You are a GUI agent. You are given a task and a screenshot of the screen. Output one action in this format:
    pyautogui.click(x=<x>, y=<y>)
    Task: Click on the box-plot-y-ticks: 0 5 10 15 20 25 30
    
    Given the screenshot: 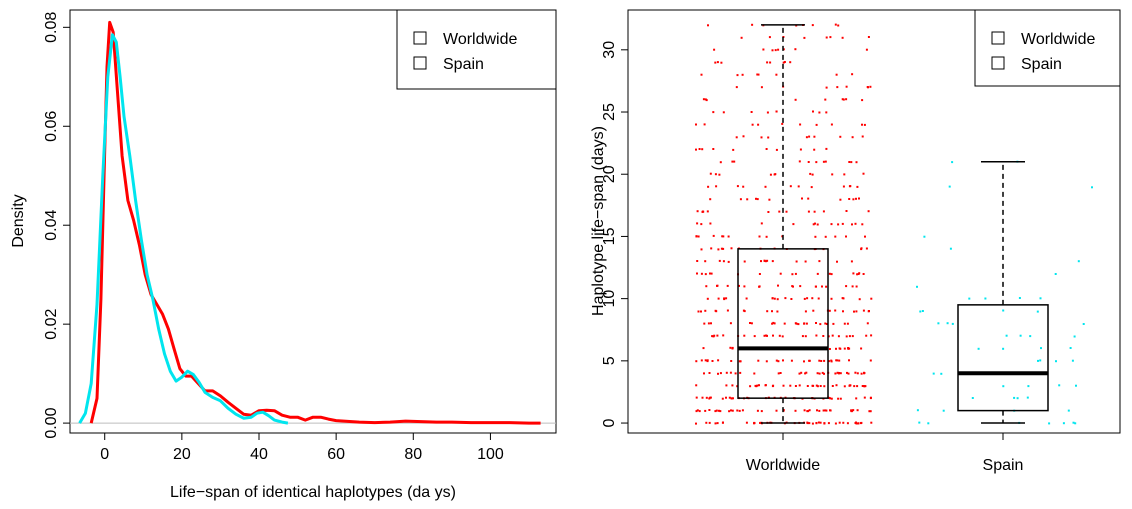 What is the action you would take?
    pyautogui.click(x=614, y=234)
    